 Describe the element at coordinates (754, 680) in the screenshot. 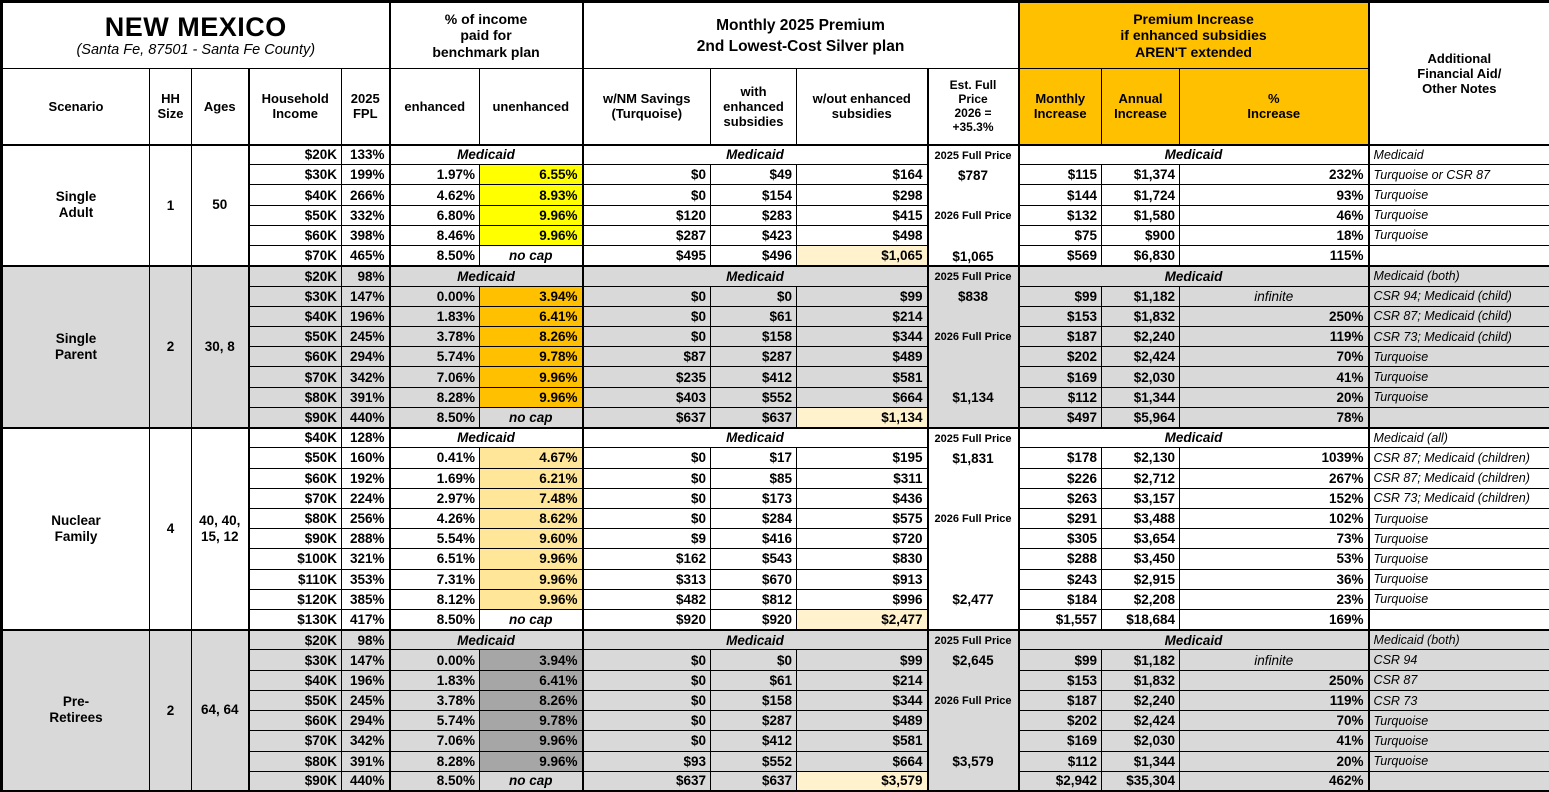

I see `with-subsidies-cell: $61` at that location.